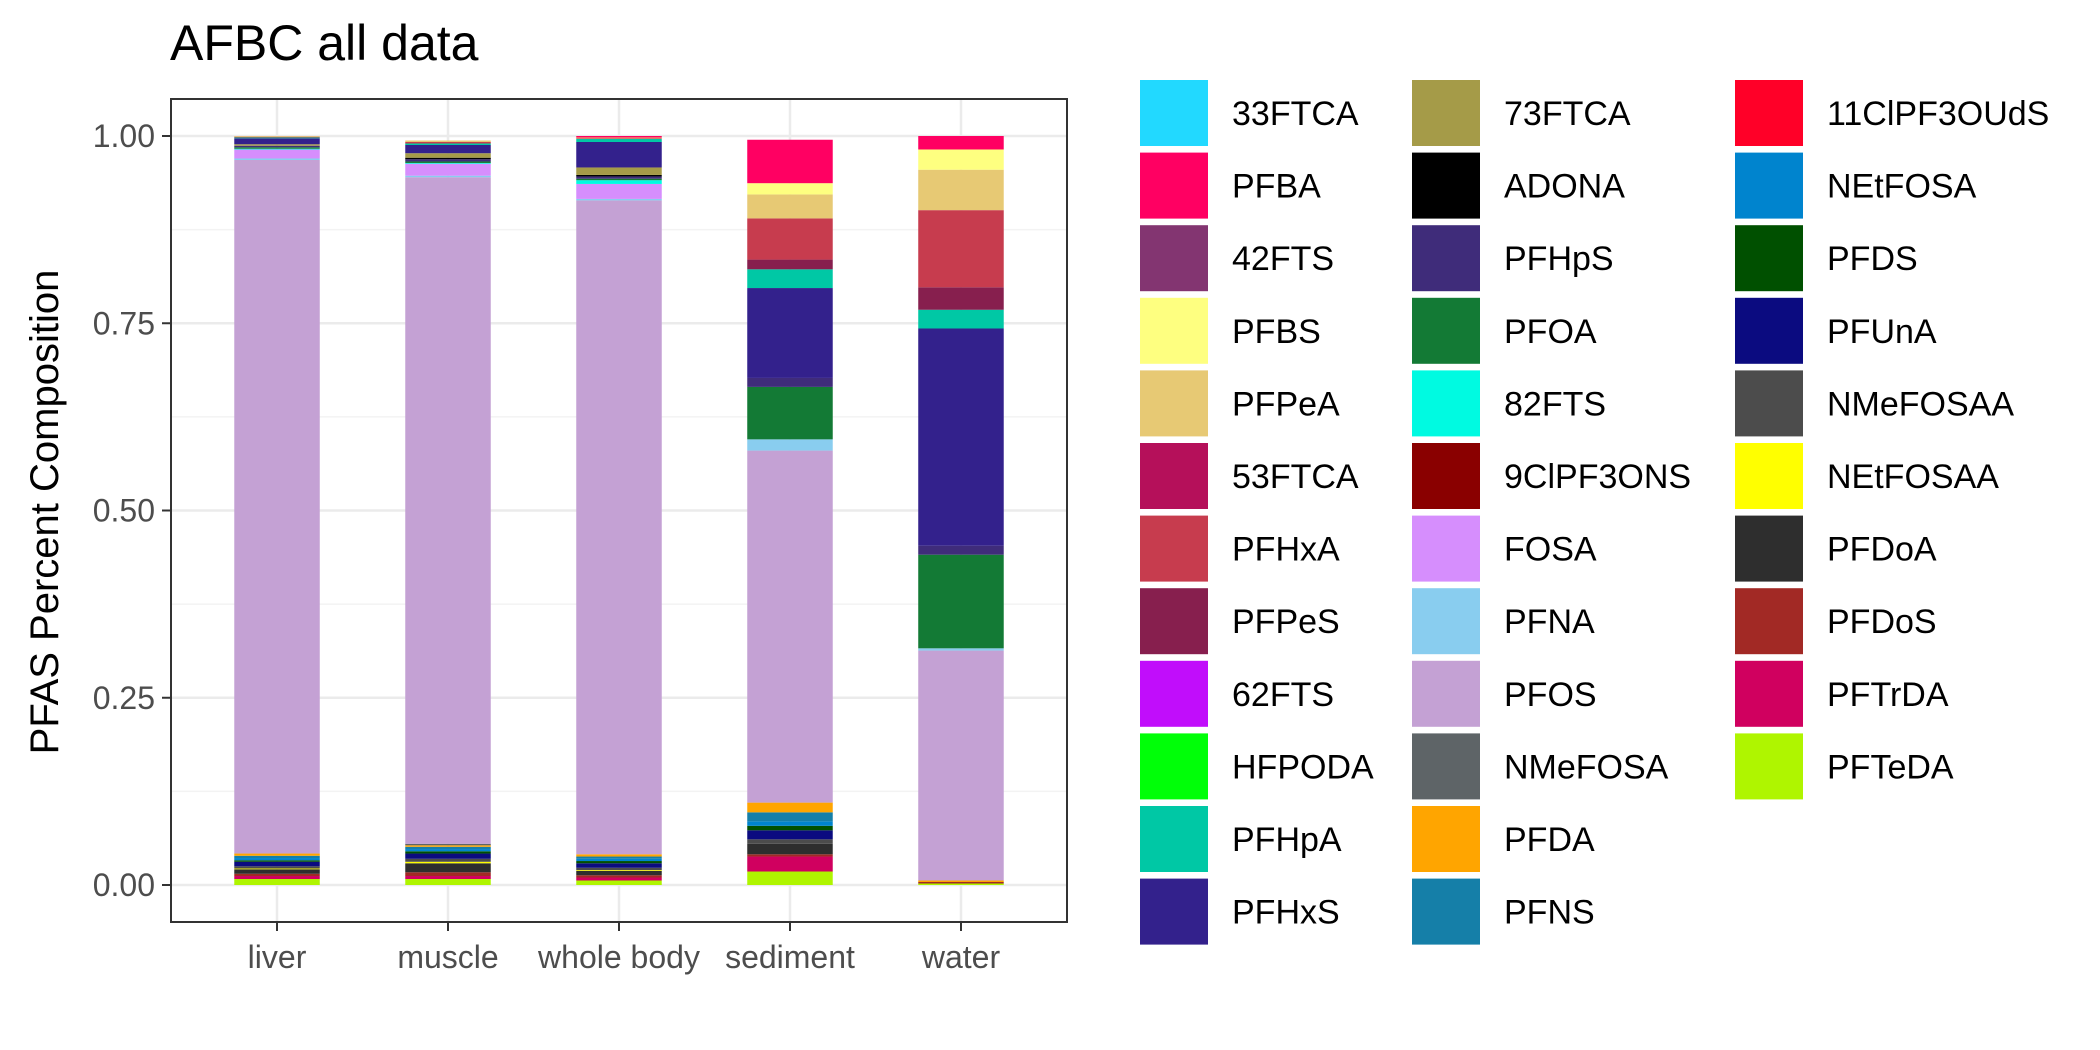  I want to click on legend-item: 42FTS, so click(1237, 258).